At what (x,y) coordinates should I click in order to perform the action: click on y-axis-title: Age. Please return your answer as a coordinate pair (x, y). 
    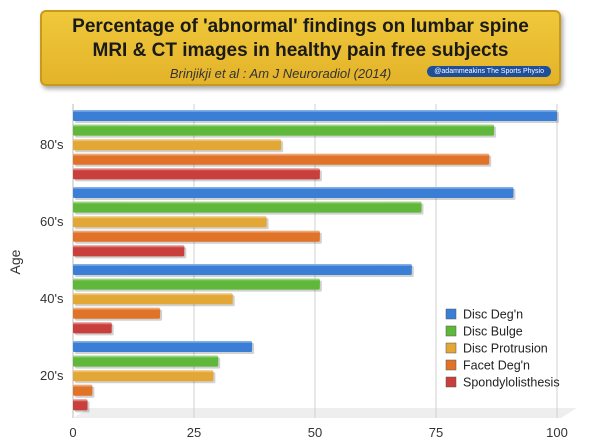
    Looking at the image, I should click on (15, 261).